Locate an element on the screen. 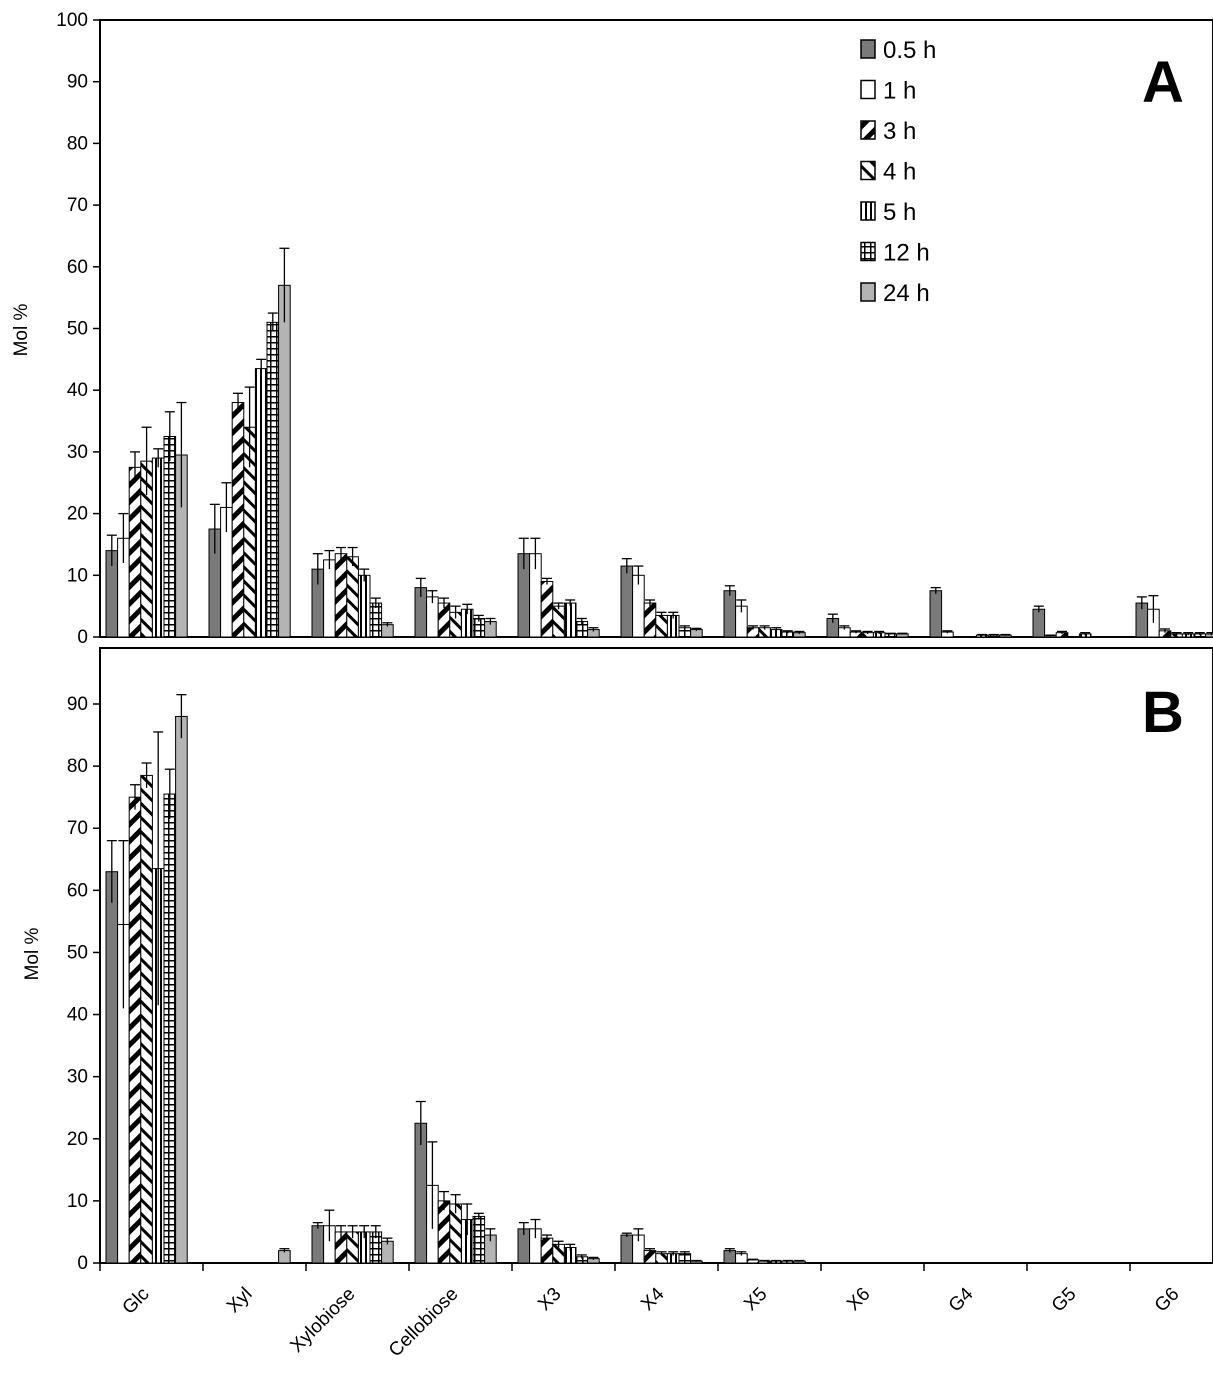 This screenshot has height=1377, width=1213. x-tick-label: X6 is located at coordinates (858, 1299).